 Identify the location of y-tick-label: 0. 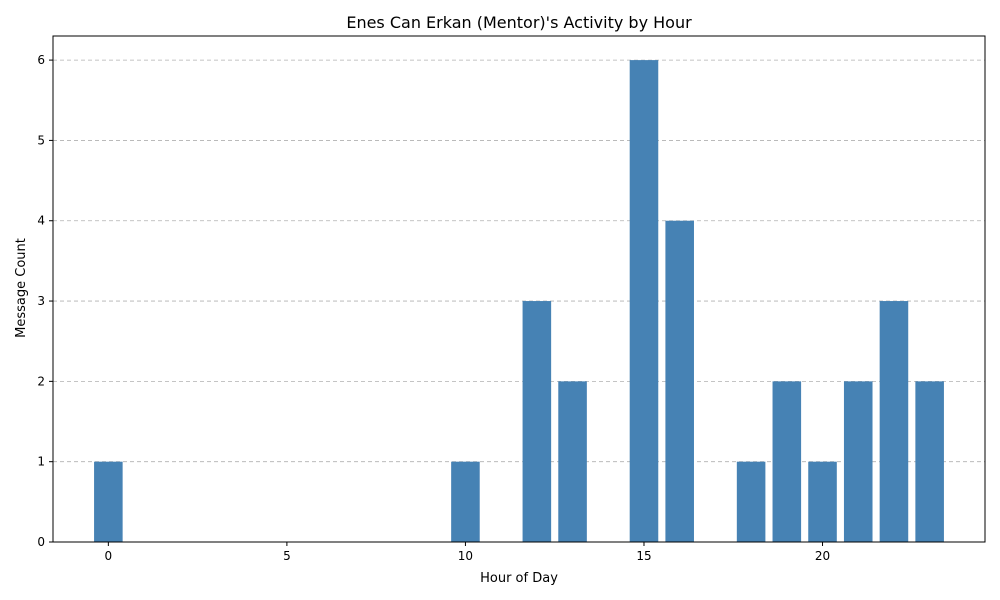
(41, 542).